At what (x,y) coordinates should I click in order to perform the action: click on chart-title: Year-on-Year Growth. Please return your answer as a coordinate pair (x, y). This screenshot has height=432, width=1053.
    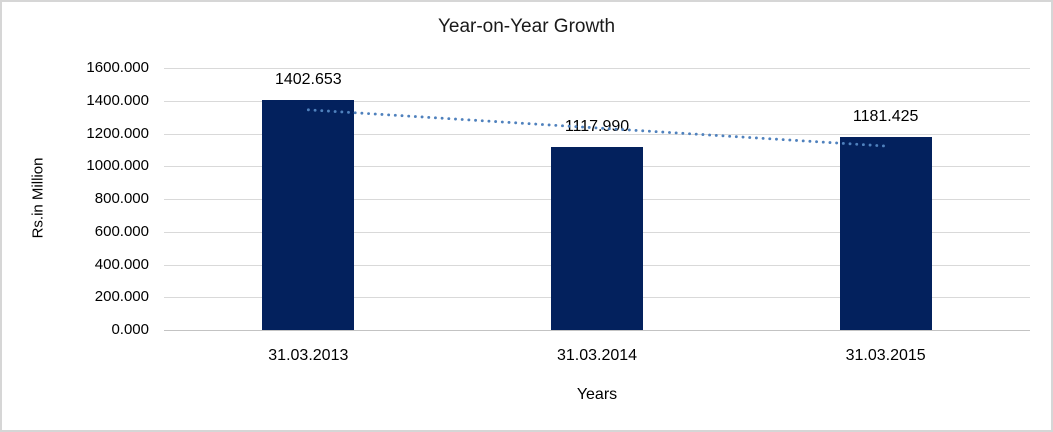
    Looking at the image, I should click on (526, 26).